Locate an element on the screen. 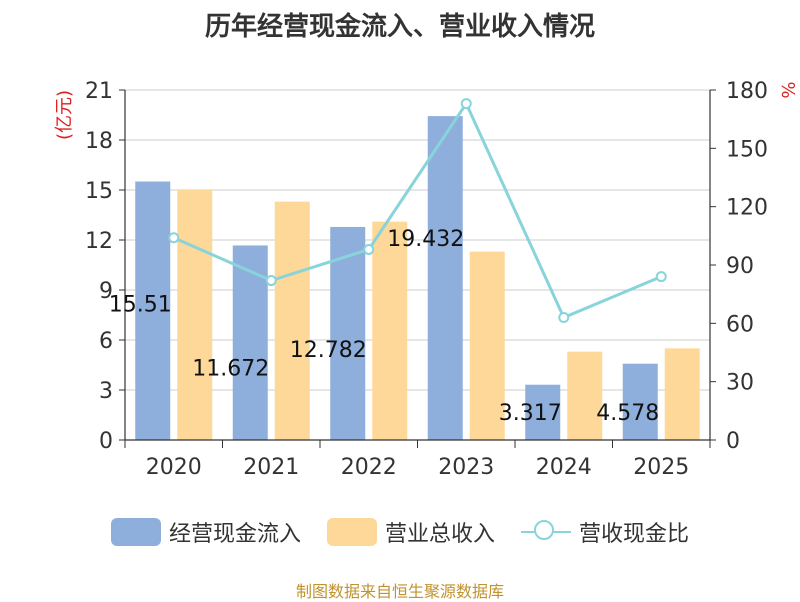 Image resolution: width=800 pixels, height=602 pixels. y-left-unit: (亿元) is located at coordinates (64, 115).